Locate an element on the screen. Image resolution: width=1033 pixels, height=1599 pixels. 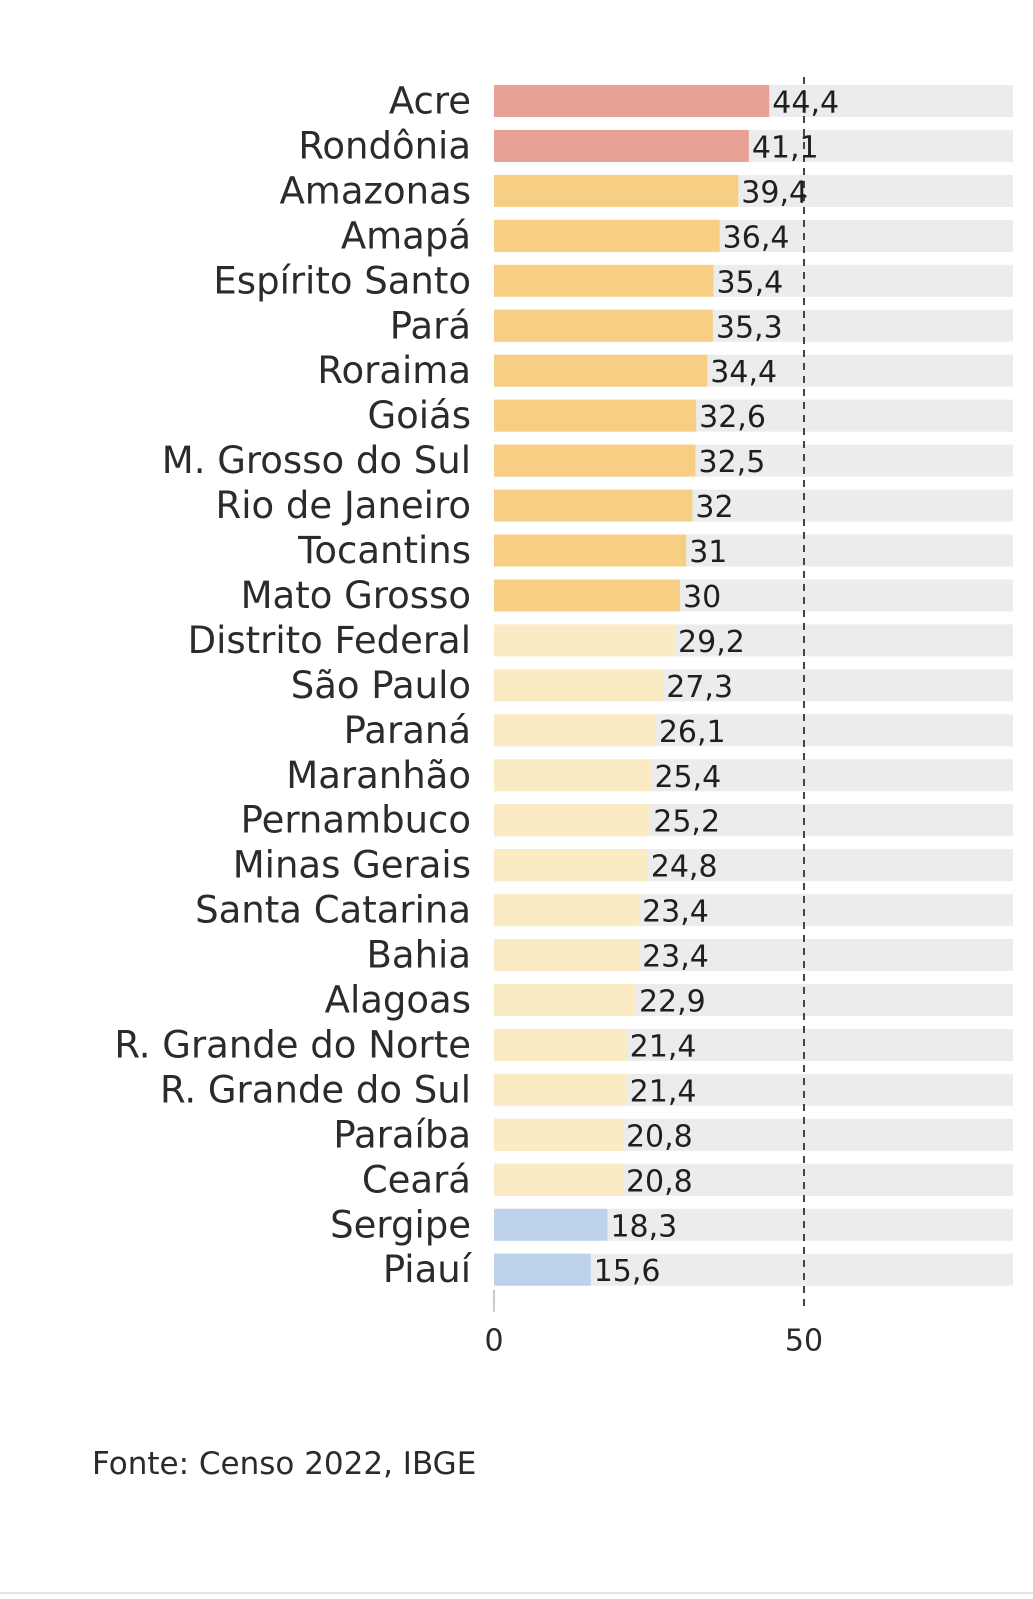
category-label-para: Pará is located at coordinates (430, 325).